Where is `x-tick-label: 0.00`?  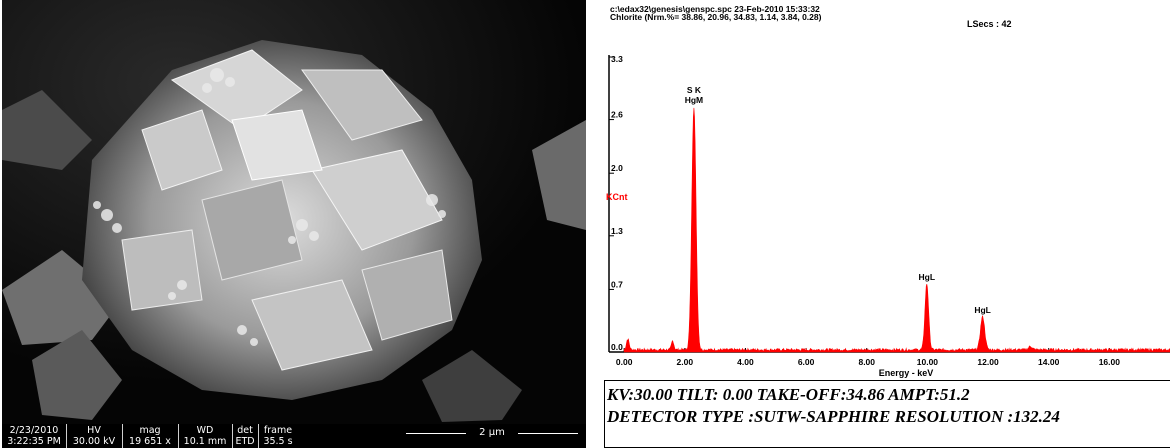 x-tick-label: 0.00 is located at coordinates (624, 362).